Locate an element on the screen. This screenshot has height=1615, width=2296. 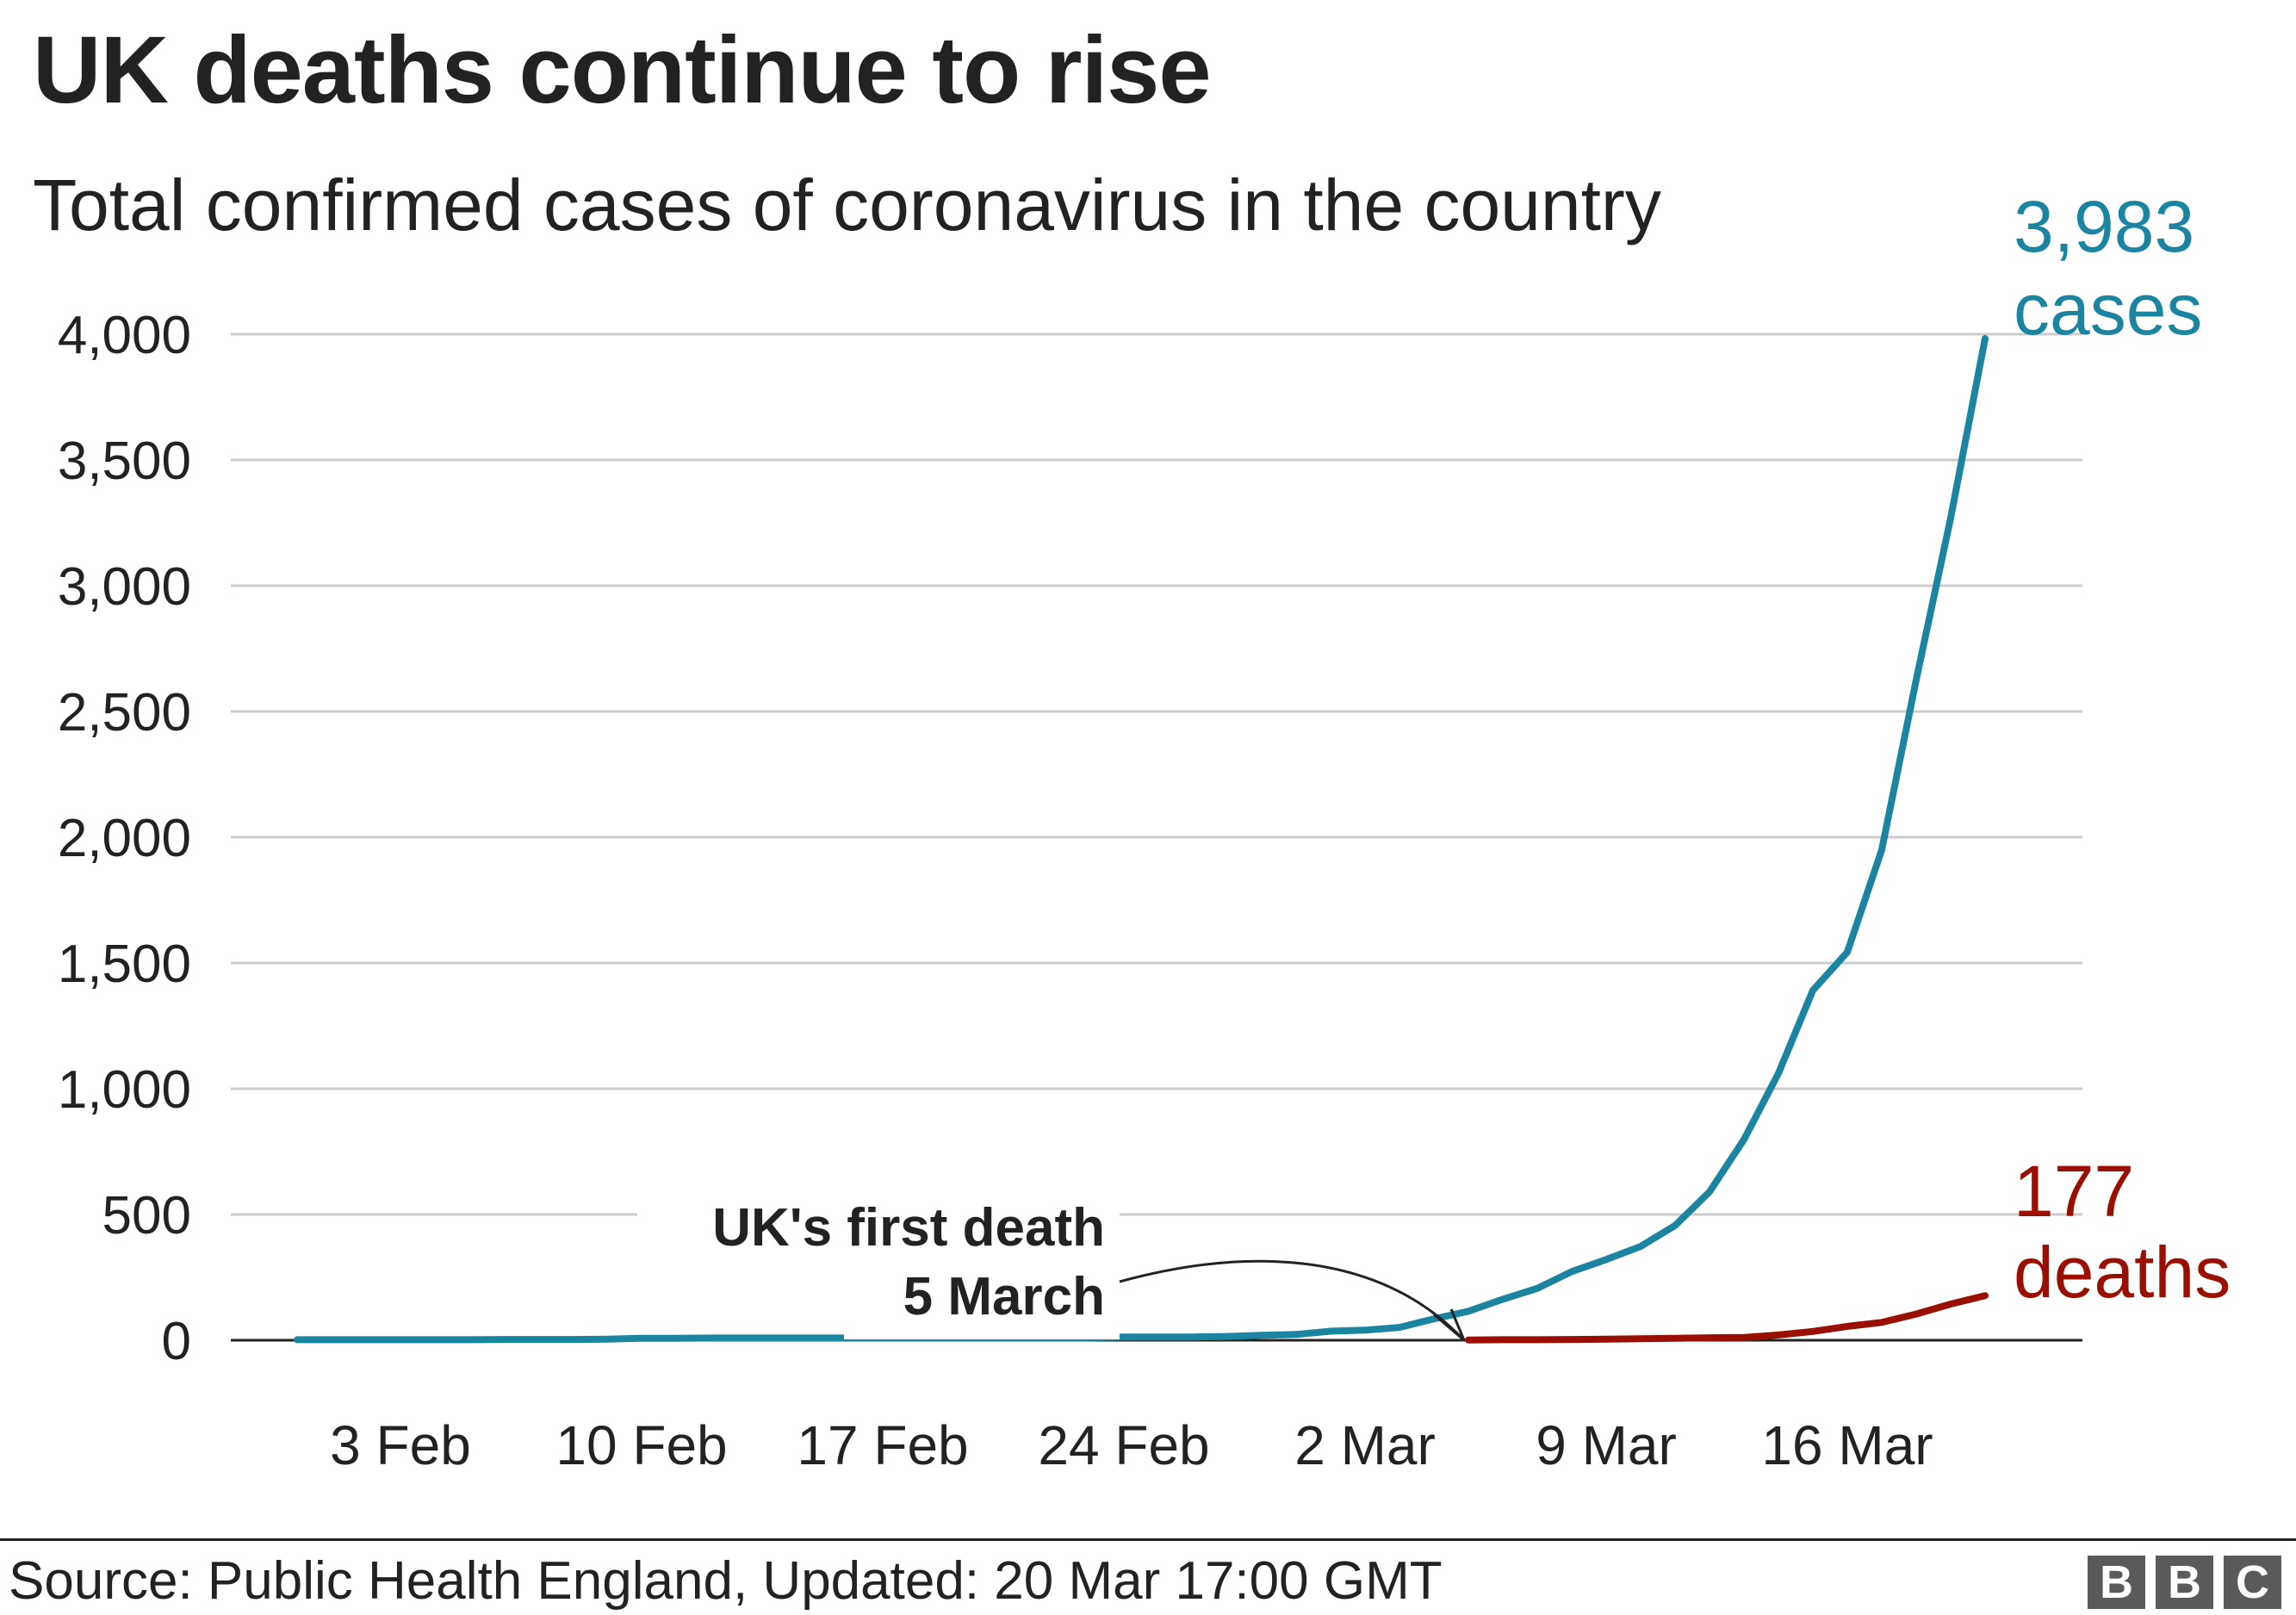
bbc-logo: B B C is located at coordinates (2185, 1582).